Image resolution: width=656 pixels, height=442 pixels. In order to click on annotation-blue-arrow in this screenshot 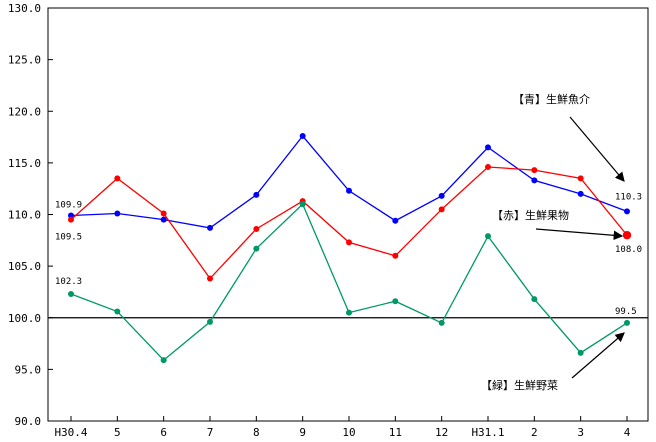, I will do `click(597, 149)`.